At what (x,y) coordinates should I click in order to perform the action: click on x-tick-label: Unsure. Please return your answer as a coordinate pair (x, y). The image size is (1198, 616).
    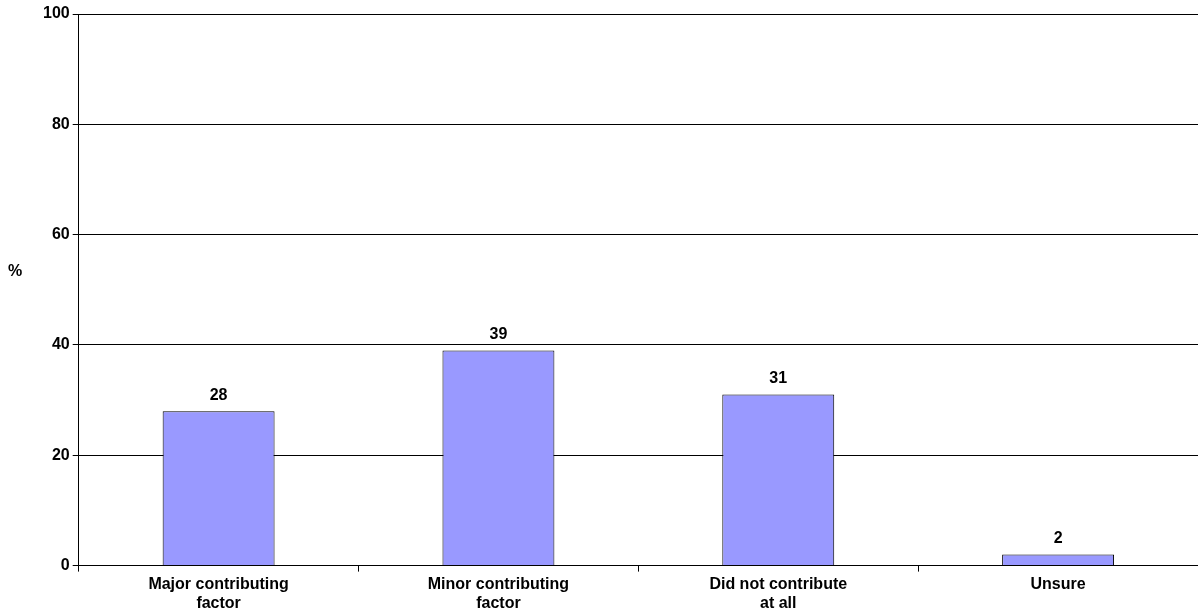
    Looking at the image, I should click on (1058, 583).